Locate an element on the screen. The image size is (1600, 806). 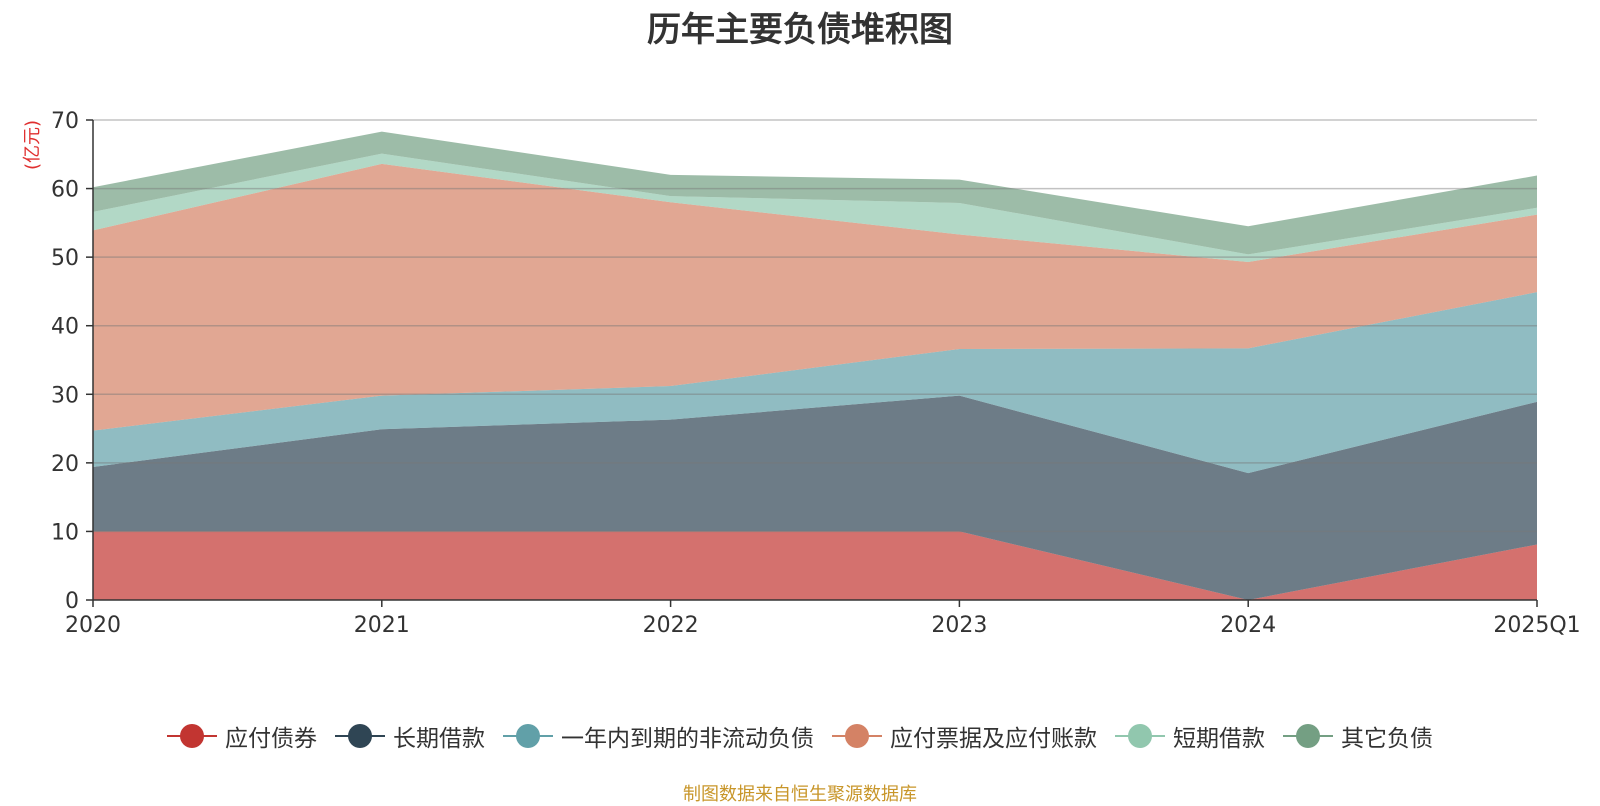
y-tick-label: 40 is located at coordinates (65, 327).